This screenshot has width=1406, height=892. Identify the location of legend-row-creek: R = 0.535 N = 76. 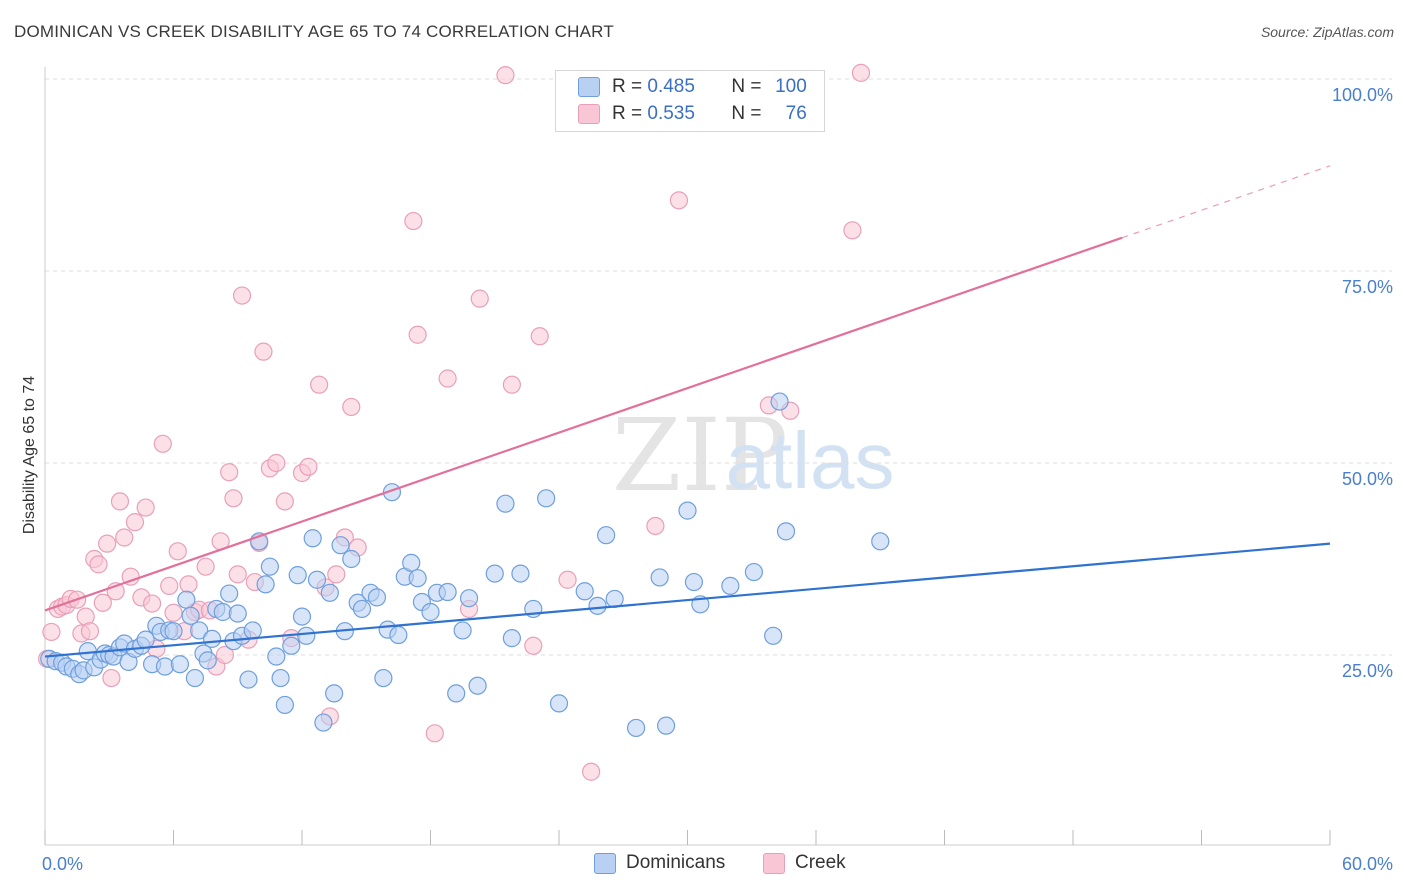
(692, 114).